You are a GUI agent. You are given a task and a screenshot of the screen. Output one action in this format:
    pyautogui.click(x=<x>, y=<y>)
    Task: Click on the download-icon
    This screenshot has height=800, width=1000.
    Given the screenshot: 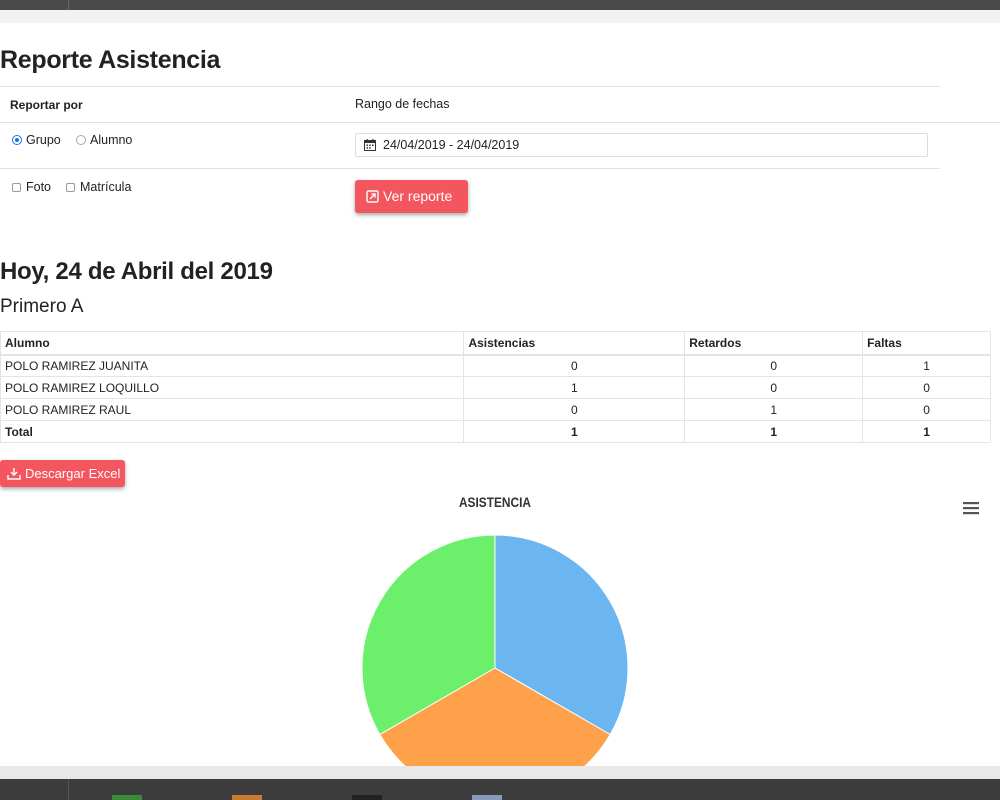 What is the action you would take?
    pyautogui.click(x=14, y=474)
    